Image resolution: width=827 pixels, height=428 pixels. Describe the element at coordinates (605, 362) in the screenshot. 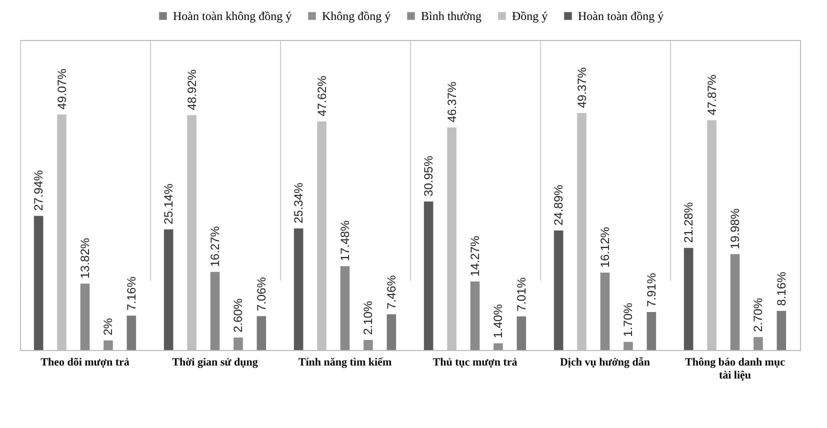

I see `x-tick-label: Dịch vụ hướng dẫn` at that location.